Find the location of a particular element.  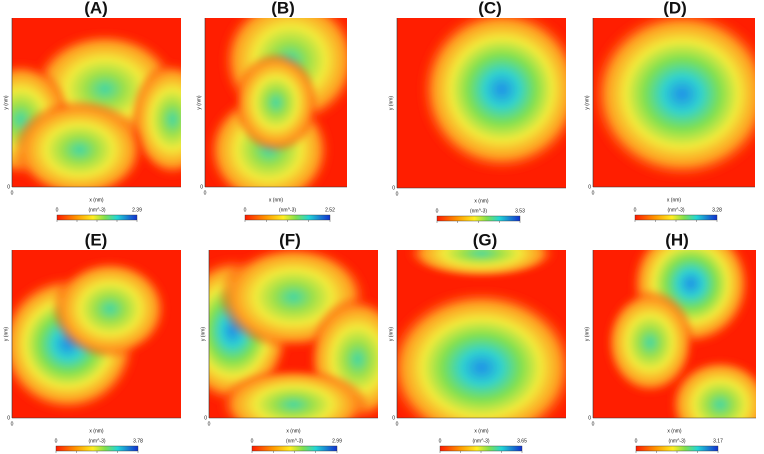

panel: (H)00x (nm)y (nm)0 (nm^-3) 3.17 is located at coordinates (670, 341).